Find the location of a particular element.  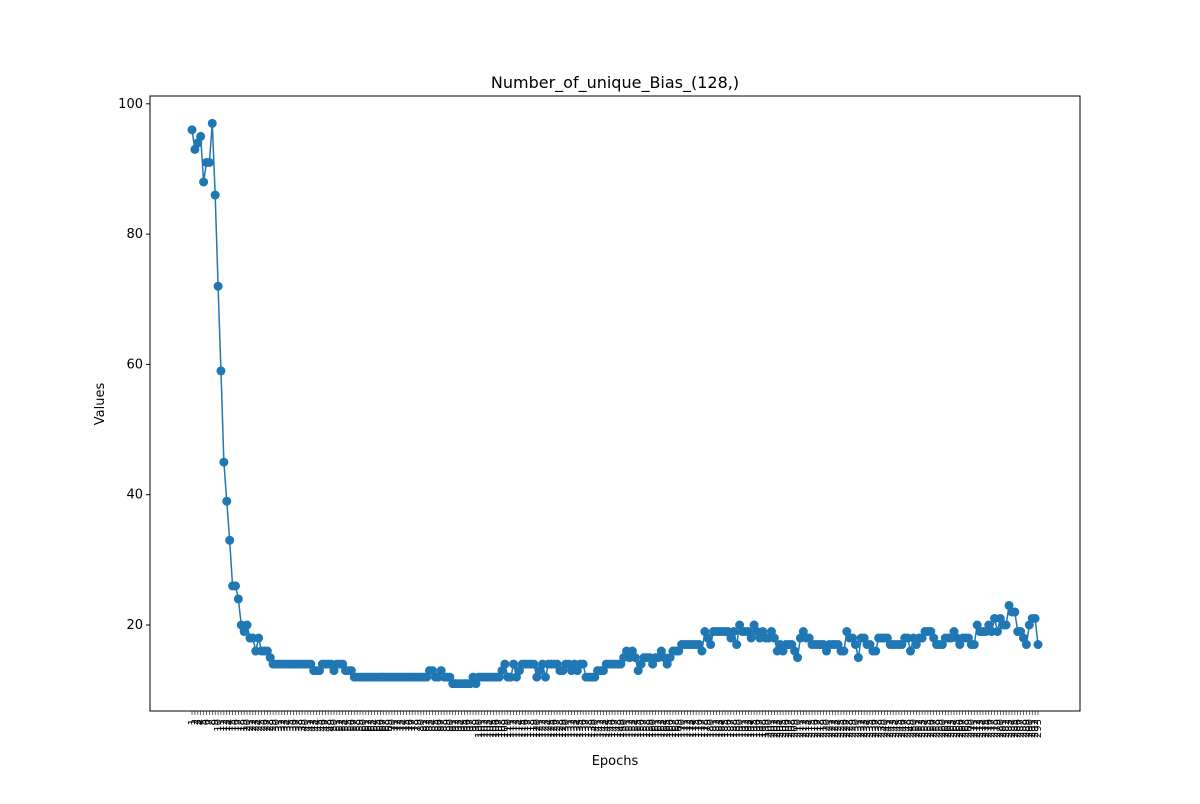

y-tick-label: 100 is located at coordinates (130, 104).